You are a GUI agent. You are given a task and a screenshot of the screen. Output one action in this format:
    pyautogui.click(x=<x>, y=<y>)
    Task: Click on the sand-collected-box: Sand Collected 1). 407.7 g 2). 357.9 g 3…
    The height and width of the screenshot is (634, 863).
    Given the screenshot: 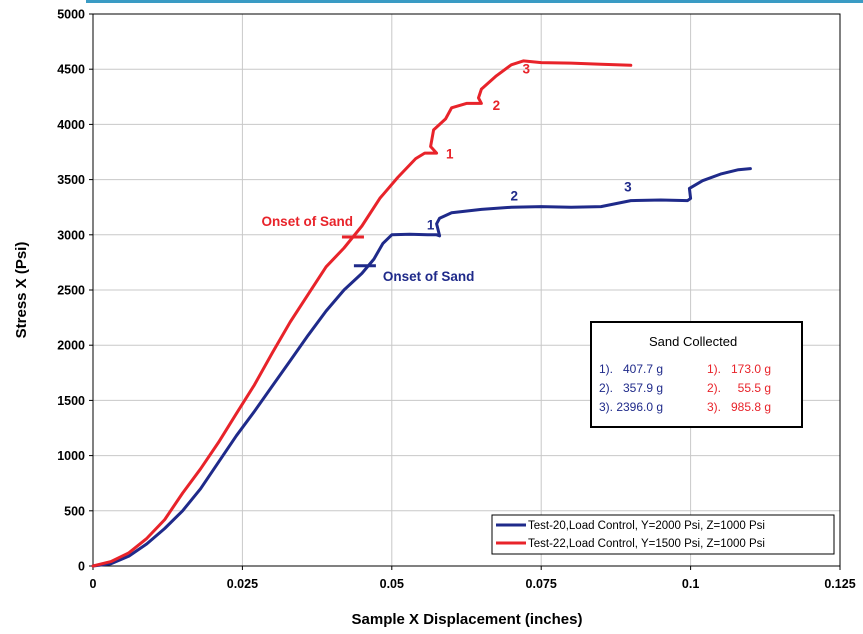 What is the action you would take?
    pyautogui.click(x=696, y=374)
    